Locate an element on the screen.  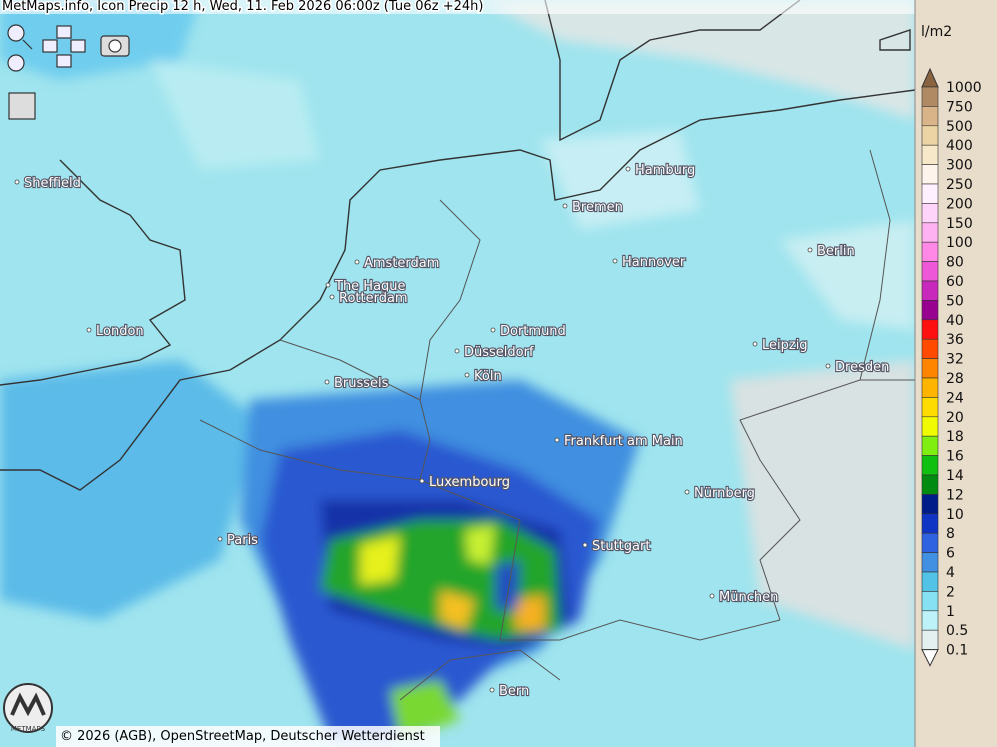
camera-lens is located at coordinates (115, 46).